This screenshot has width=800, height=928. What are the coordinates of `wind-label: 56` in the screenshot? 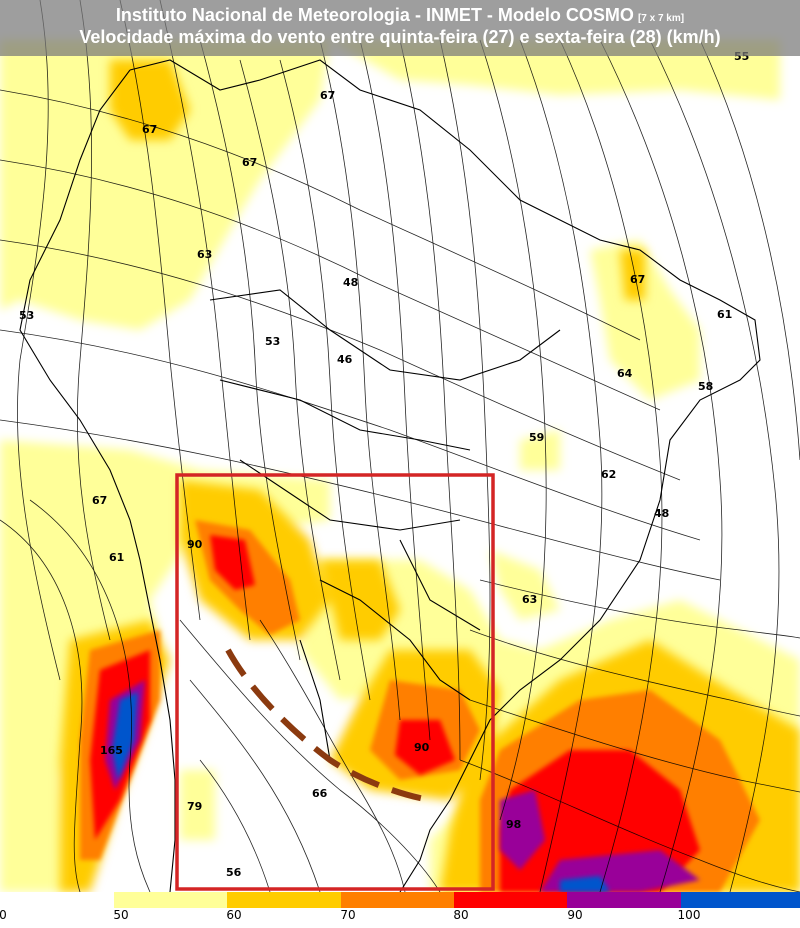 It's located at (234, 872).